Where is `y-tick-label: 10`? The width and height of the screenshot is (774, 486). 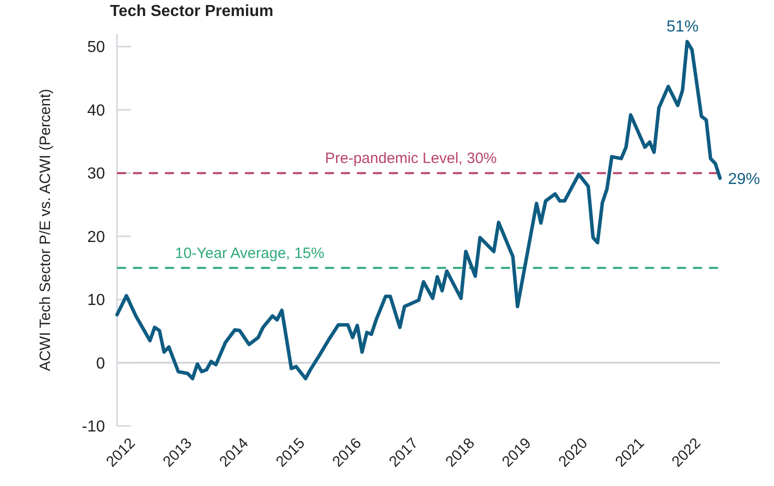 y-tick-label: 10 is located at coordinates (96, 301).